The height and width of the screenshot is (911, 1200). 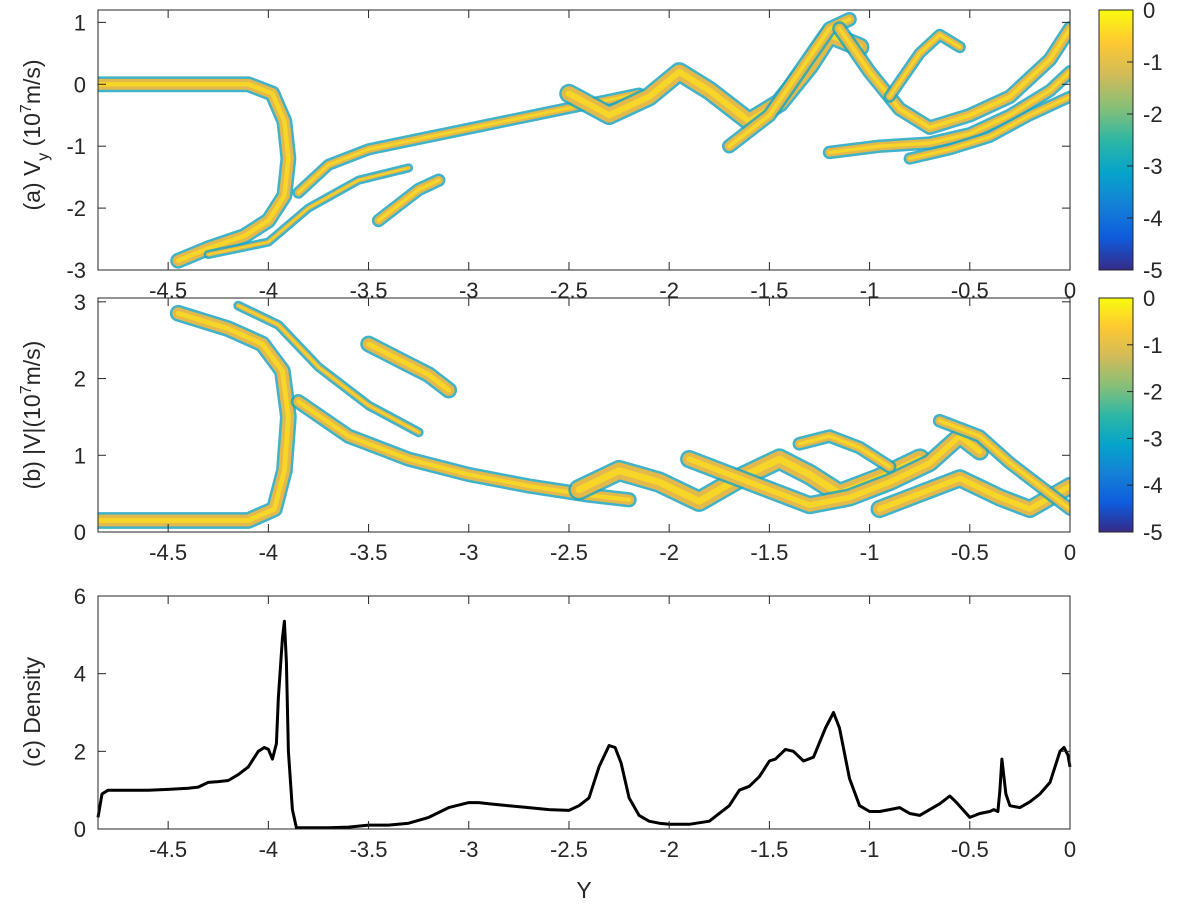 What do you see at coordinates (583, 890) in the screenshot?
I see `x-axis-label: Y` at bounding box center [583, 890].